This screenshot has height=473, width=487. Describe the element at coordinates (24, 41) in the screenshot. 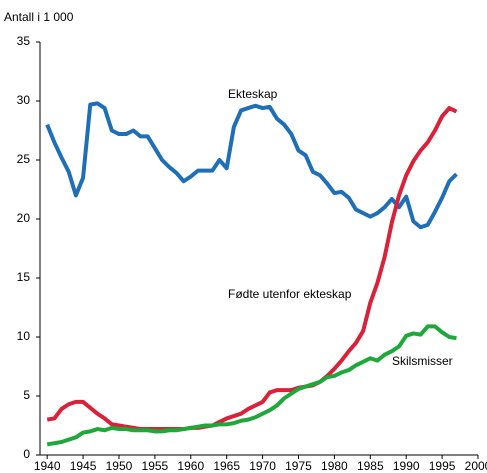

I see `y-tick-label: 35` at that location.